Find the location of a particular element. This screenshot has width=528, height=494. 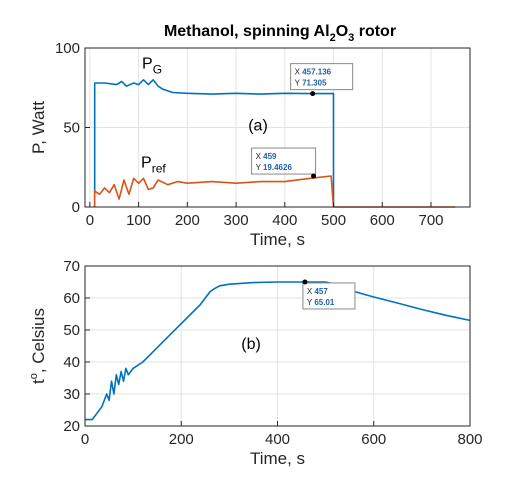

series-label-pref: Pref is located at coordinates (153, 164).